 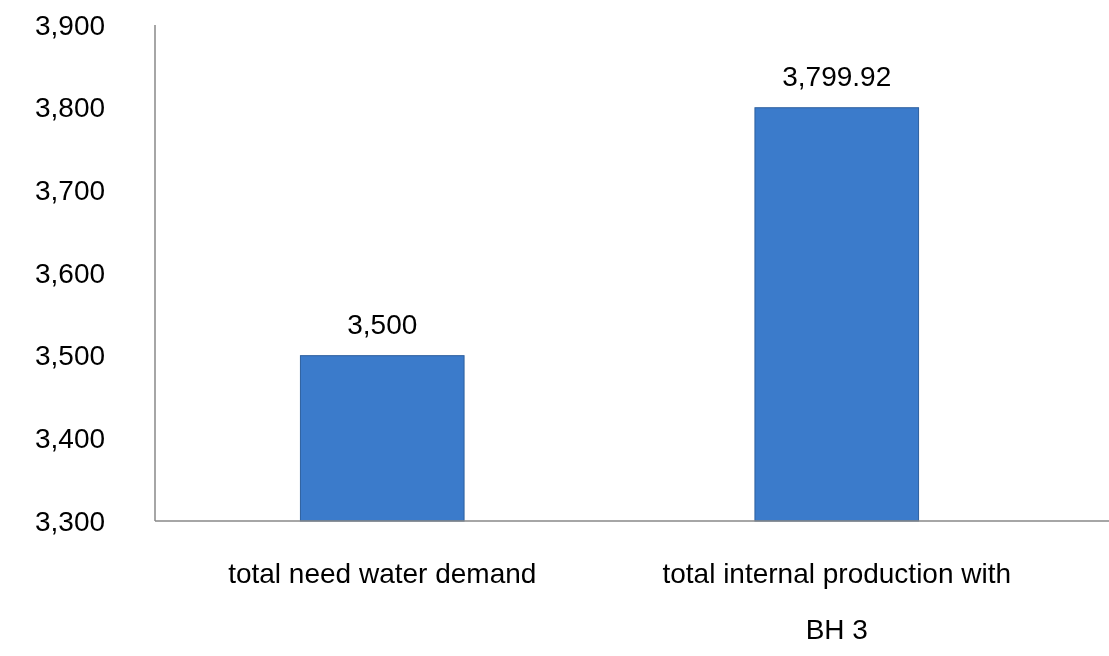 I want to click on data-label: 3,500, so click(x=382, y=324).